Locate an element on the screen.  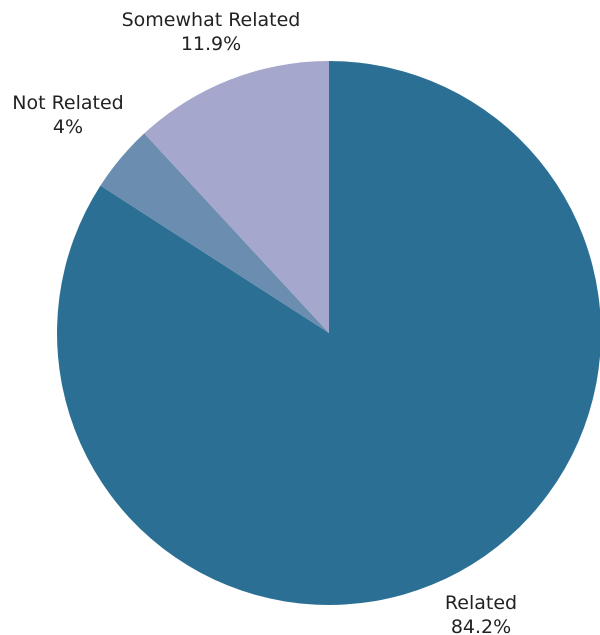
slice-value-related: 84.2% is located at coordinates (481, 625).